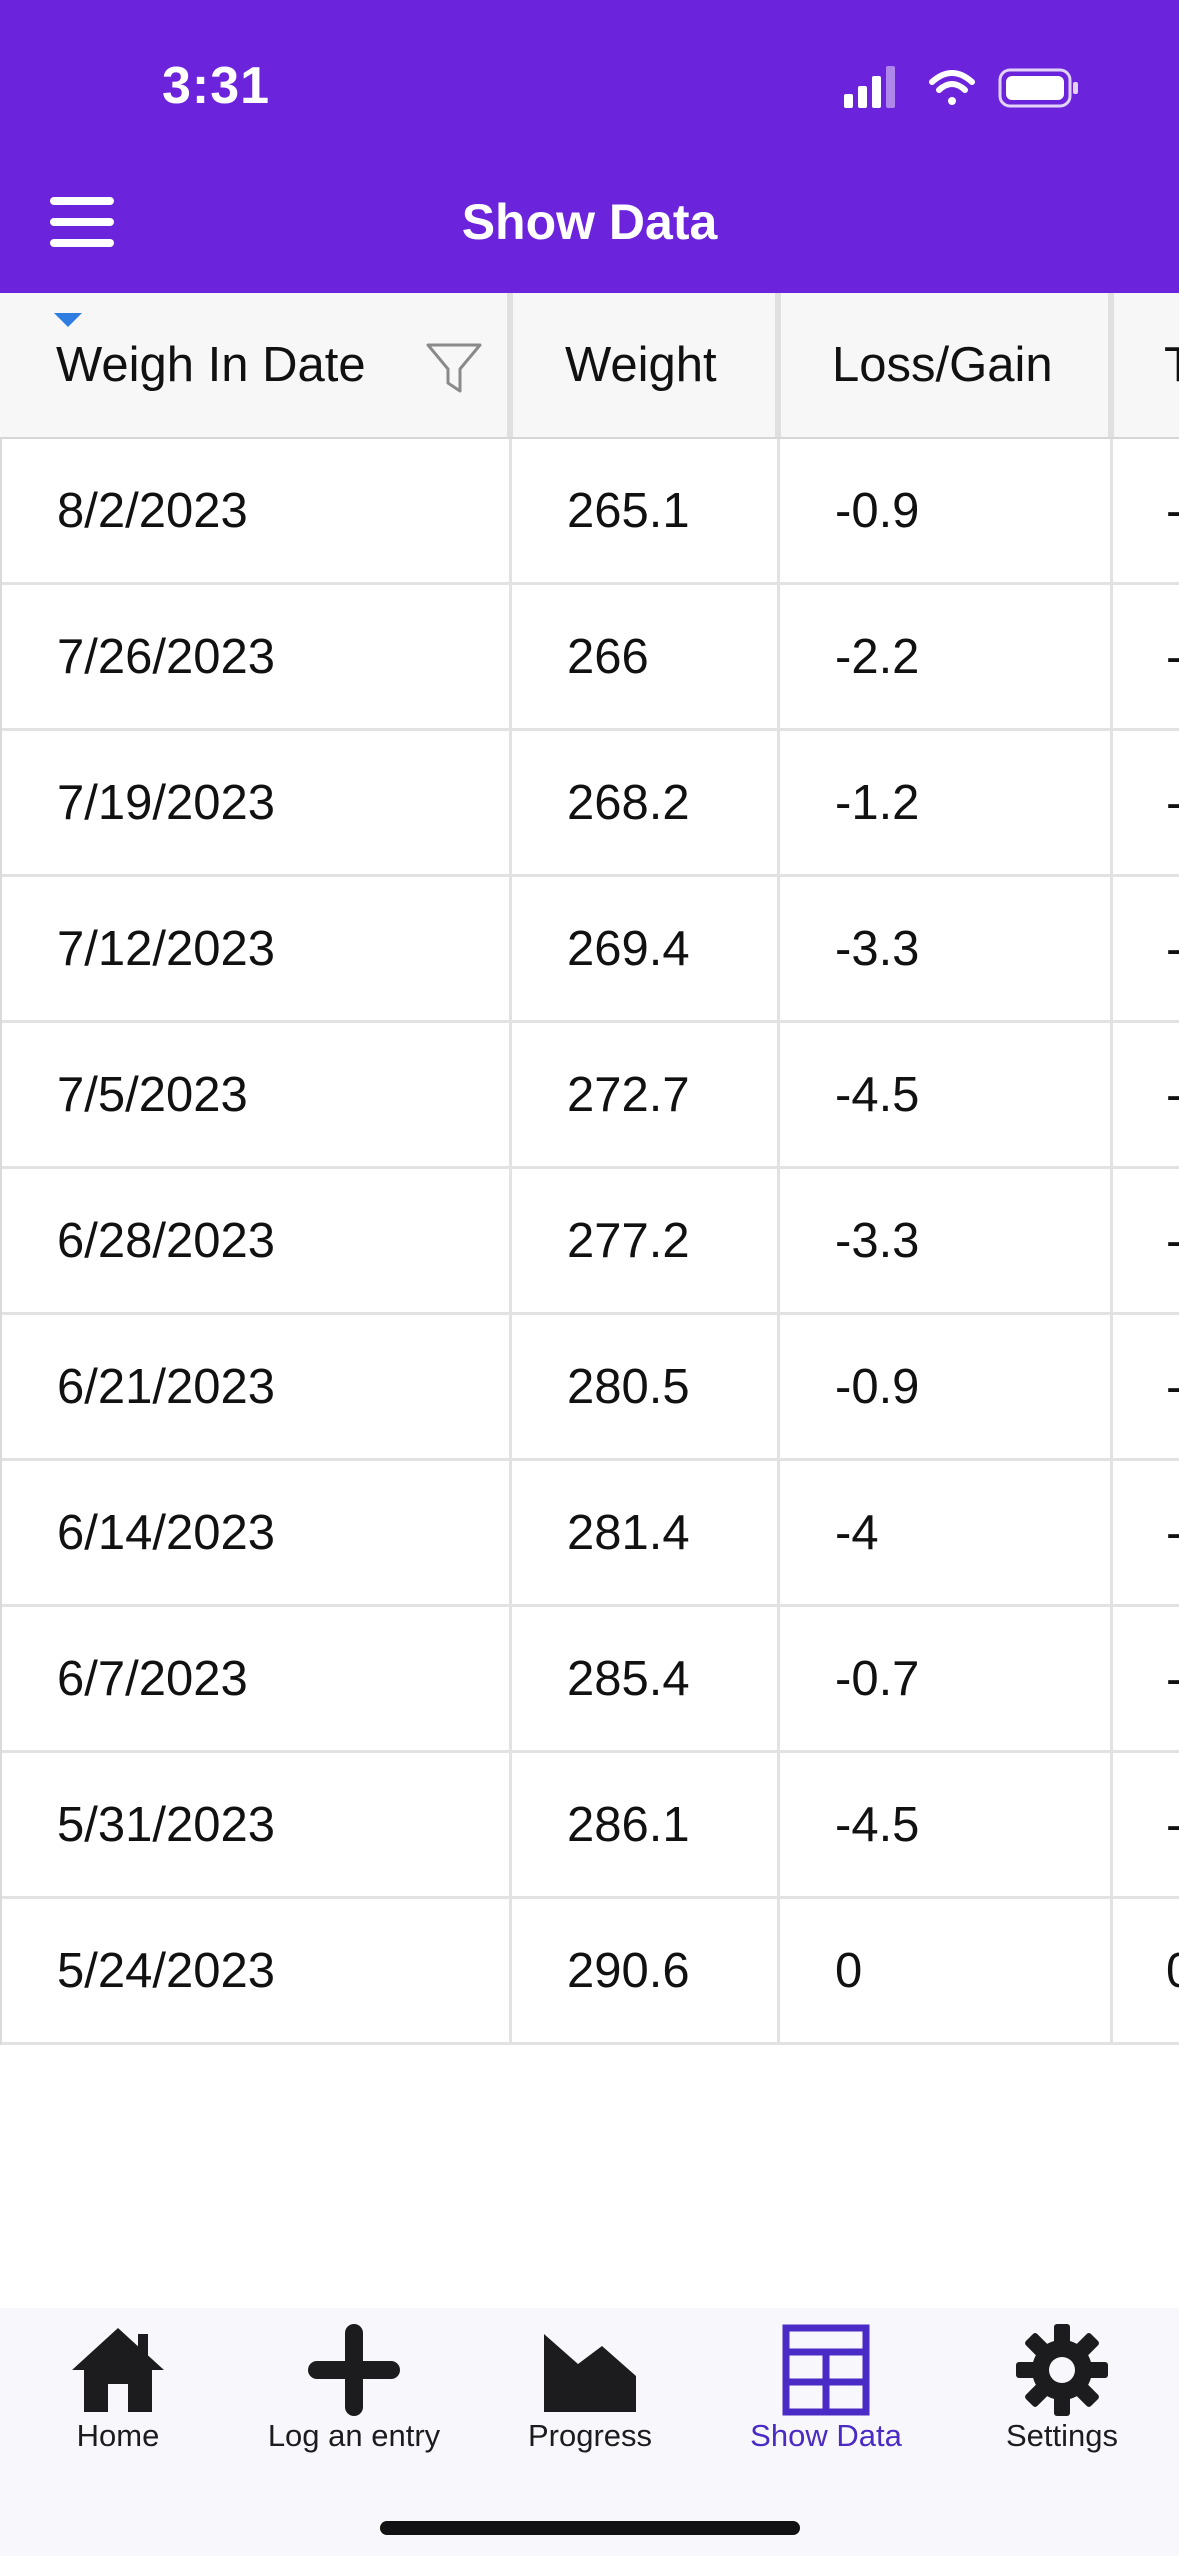 The image size is (1179, 2556). What do you see at coordinates (166, 1970) in the screenshot?
I see `cell-date: 5/24/2023` at bounding box center [166, 1970].